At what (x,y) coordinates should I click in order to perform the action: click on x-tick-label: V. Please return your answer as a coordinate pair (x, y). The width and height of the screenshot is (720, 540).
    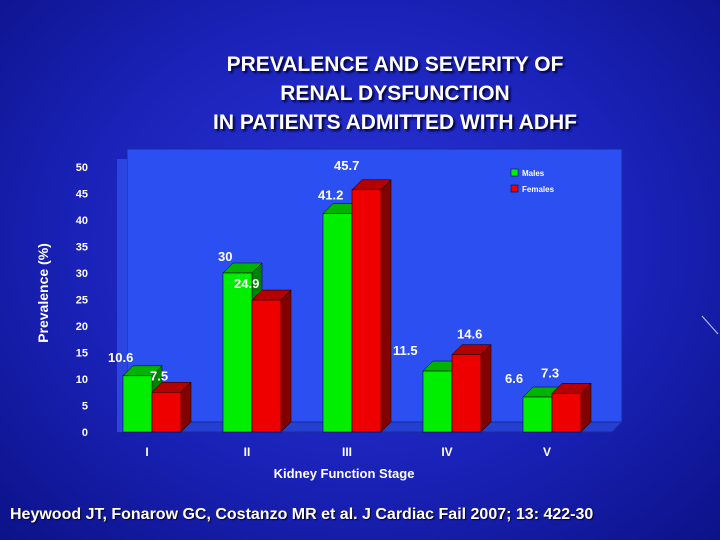
    Looking at the image, I should click on (547, 452).